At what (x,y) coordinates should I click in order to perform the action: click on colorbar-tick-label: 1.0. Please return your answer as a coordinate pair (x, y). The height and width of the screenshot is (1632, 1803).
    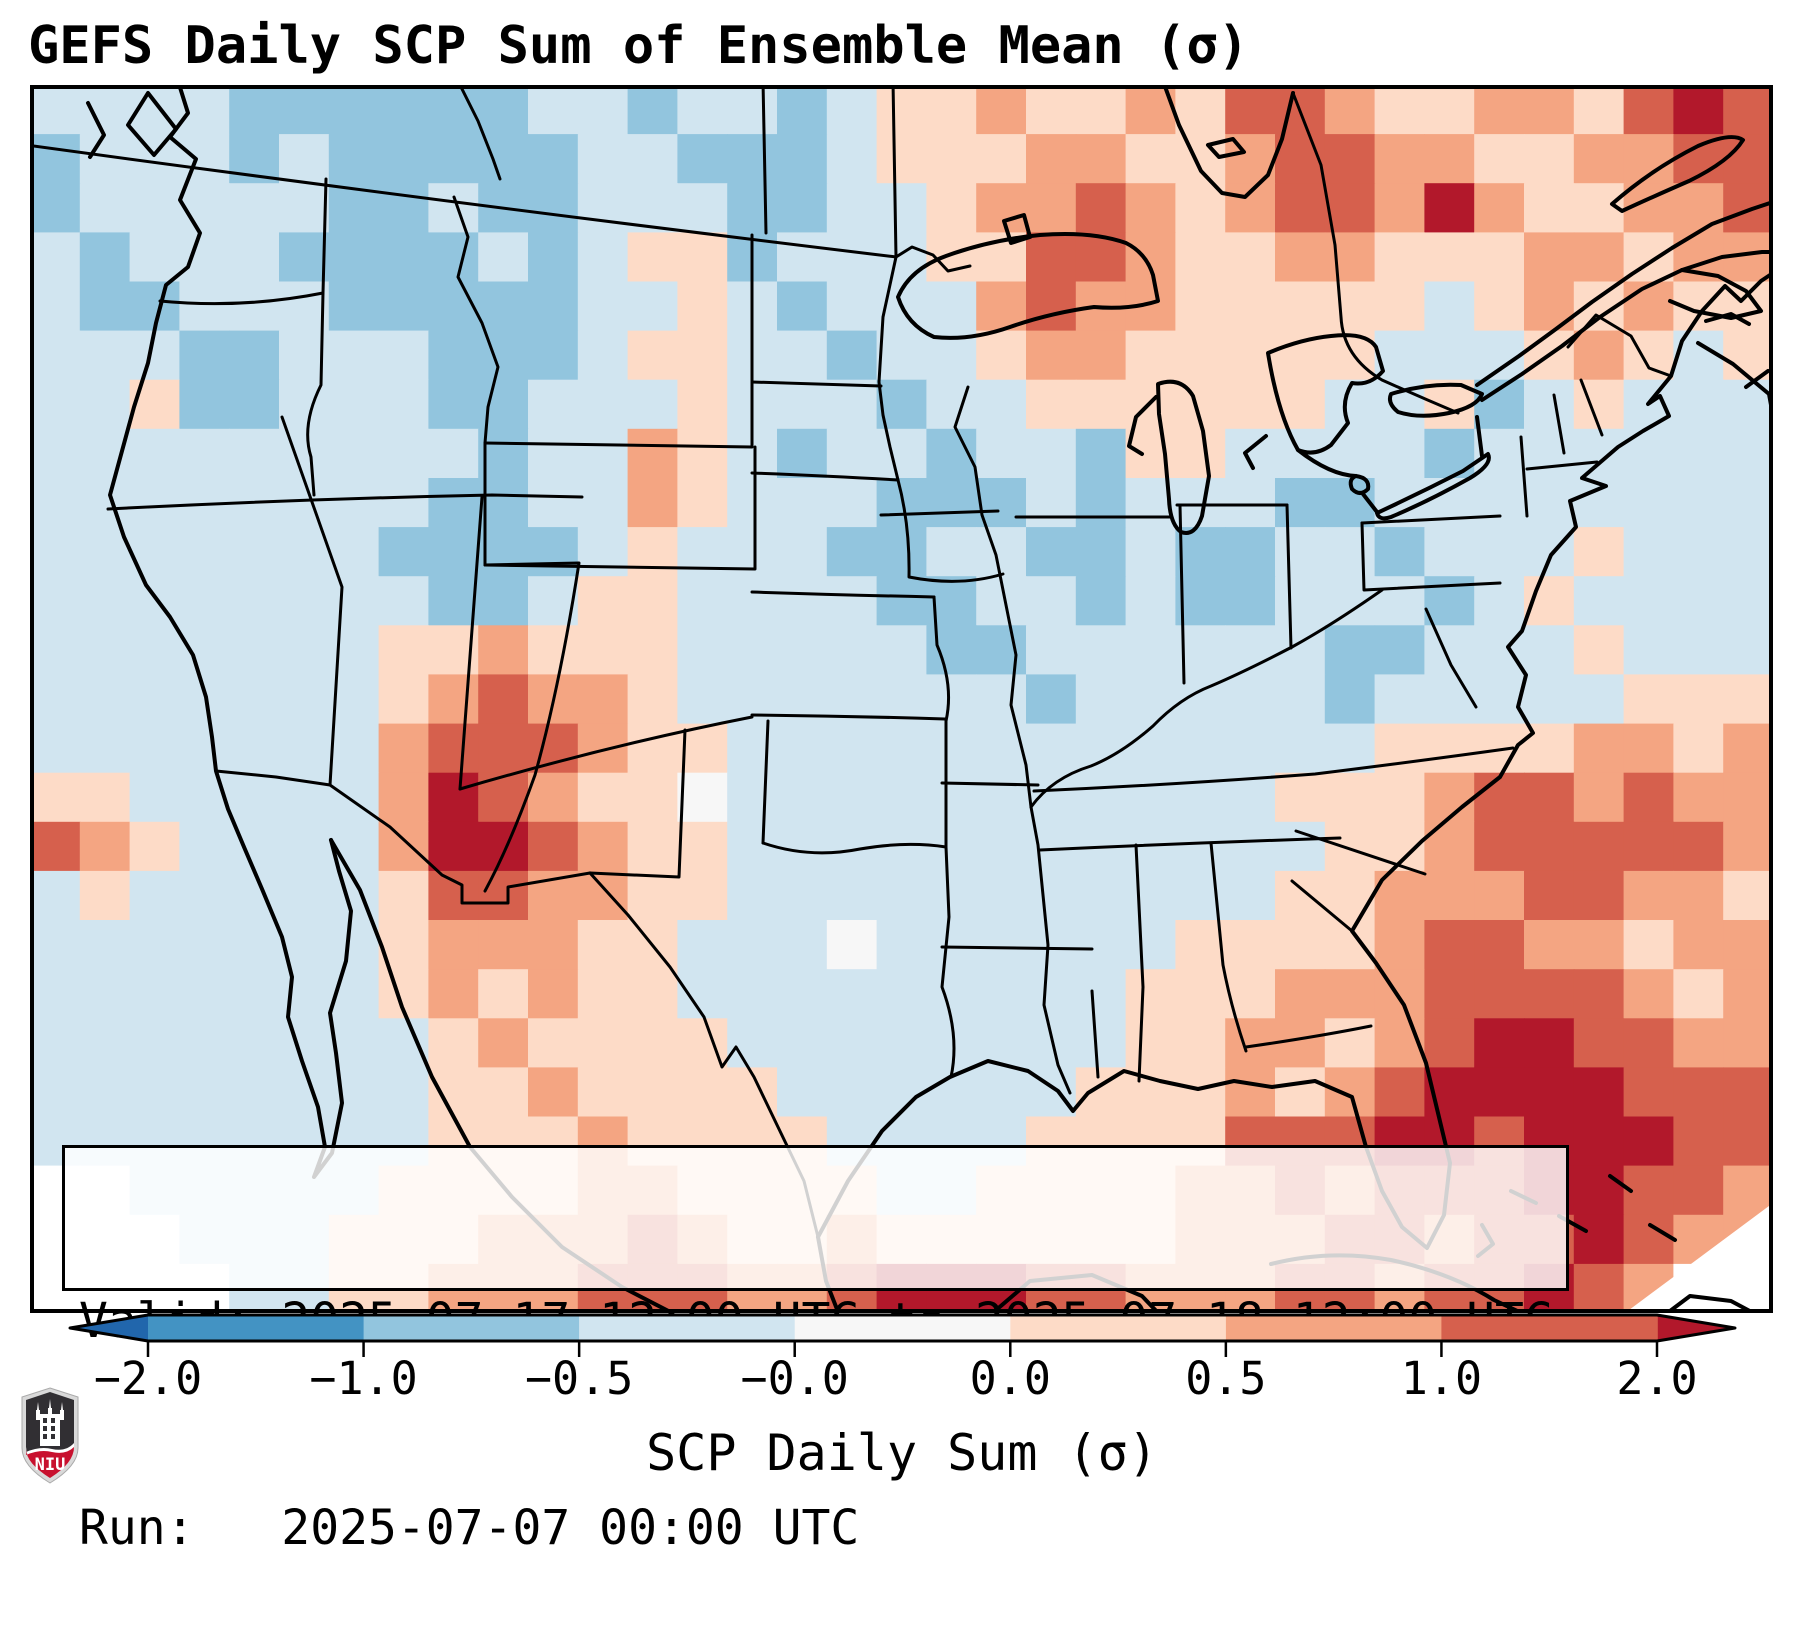
    Looking at the image, I should click on (1441, 1378).